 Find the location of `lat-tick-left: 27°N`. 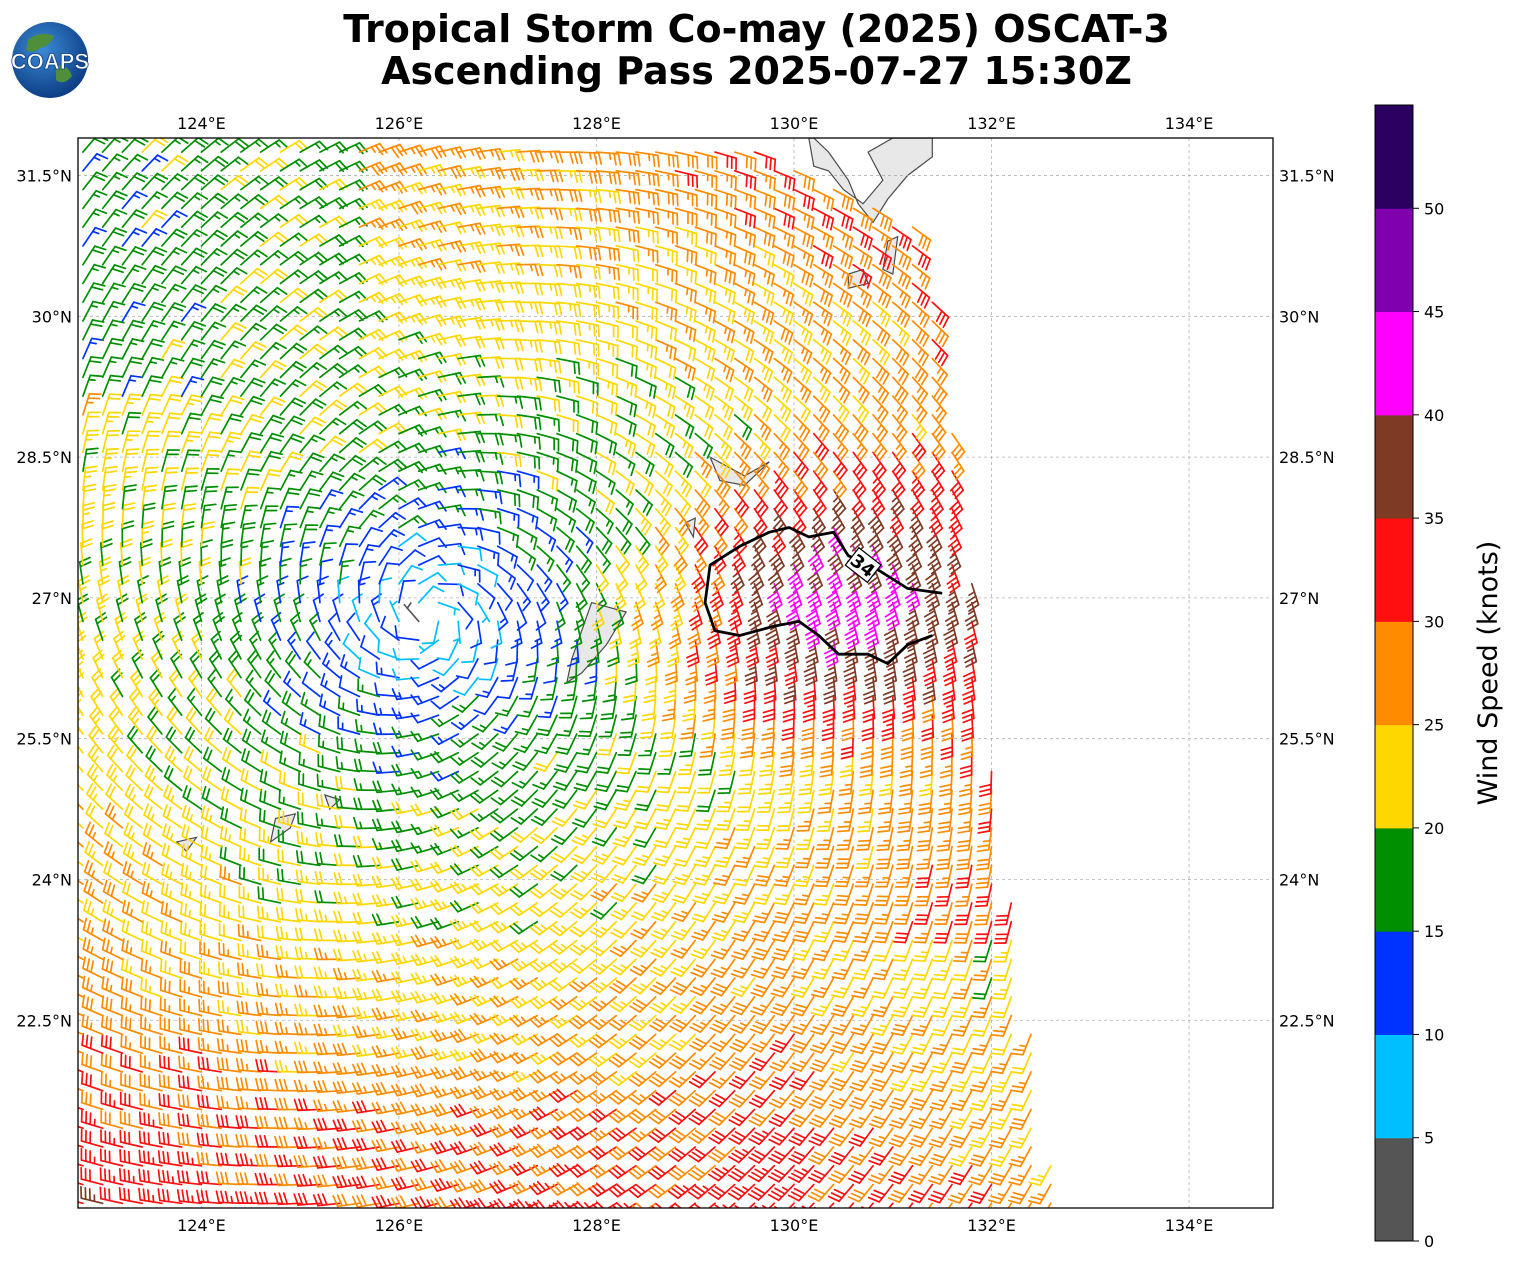

lat-tick-left: 27°N is located at coordinates (52, 598).